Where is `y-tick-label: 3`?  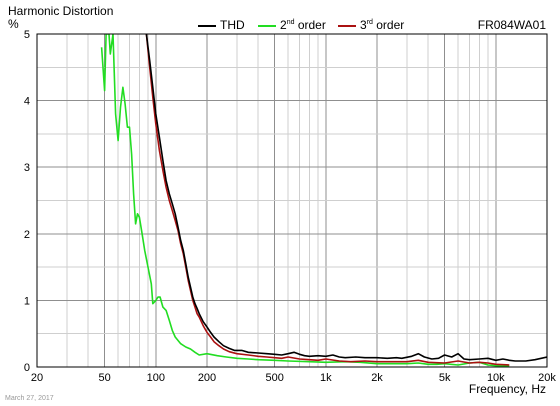
y-tick-label: 3 is located at coordinates (27, 168).